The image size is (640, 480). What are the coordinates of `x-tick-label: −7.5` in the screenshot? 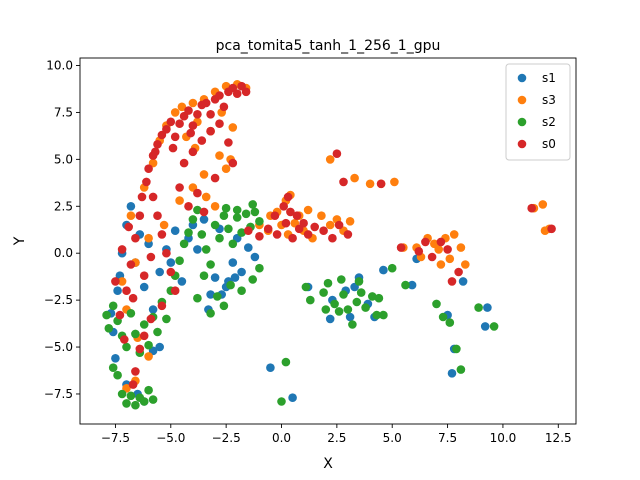 It's located at (115, 438).